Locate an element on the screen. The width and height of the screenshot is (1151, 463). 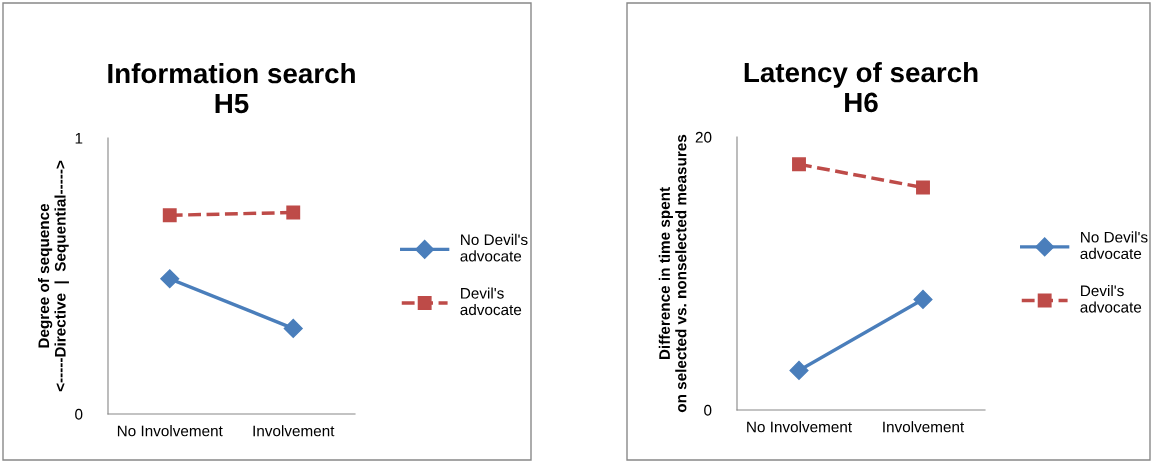
y-tick-label: 20 is located at coordinates (703, 137).